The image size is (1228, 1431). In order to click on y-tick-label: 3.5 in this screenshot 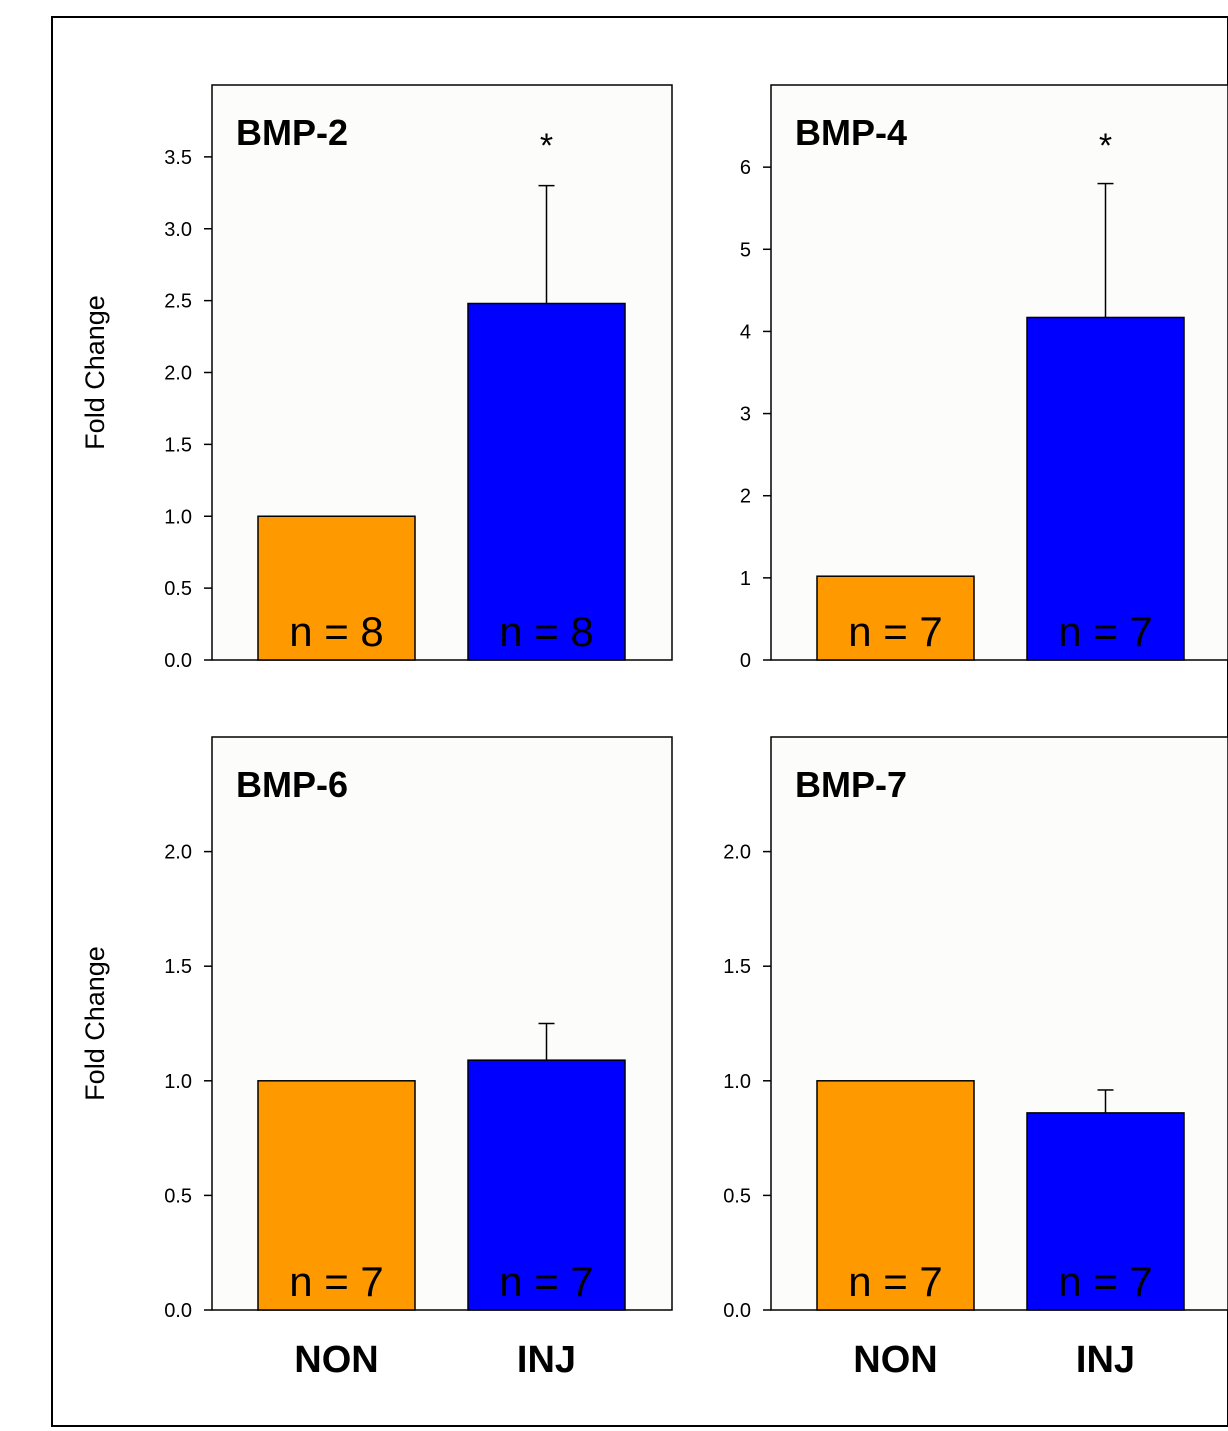, I will do `click(178, 158)`.